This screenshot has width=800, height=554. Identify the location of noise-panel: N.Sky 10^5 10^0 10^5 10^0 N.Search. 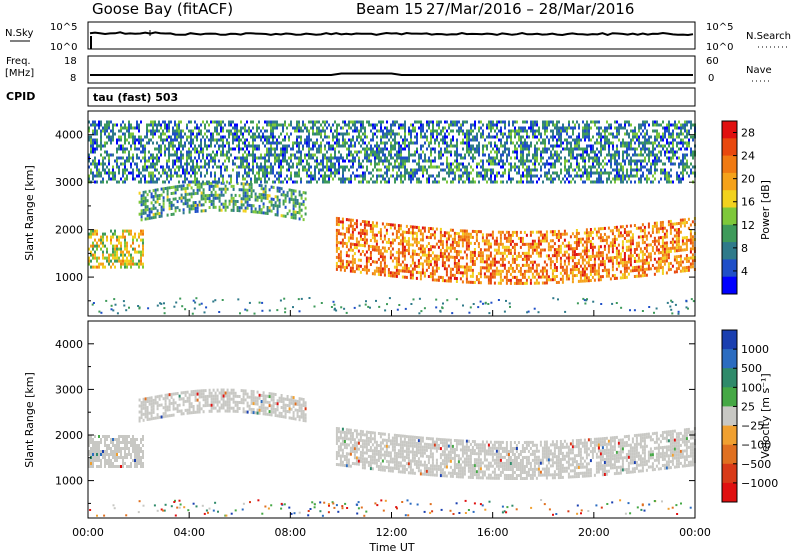
(398, 37).